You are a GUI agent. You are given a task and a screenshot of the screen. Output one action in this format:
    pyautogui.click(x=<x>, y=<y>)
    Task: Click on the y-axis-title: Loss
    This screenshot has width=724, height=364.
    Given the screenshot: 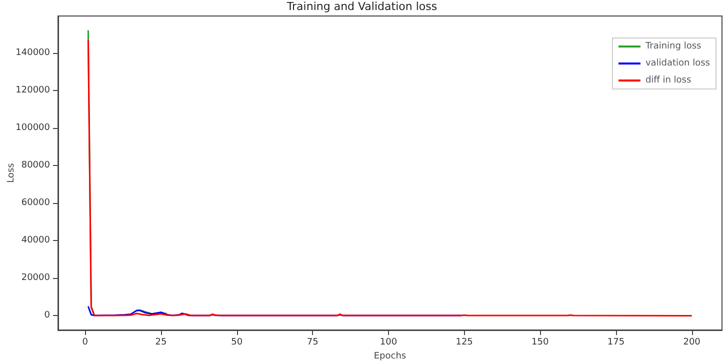 What is the action you would take?
    pyautogui.click(x=11, y=172)
    